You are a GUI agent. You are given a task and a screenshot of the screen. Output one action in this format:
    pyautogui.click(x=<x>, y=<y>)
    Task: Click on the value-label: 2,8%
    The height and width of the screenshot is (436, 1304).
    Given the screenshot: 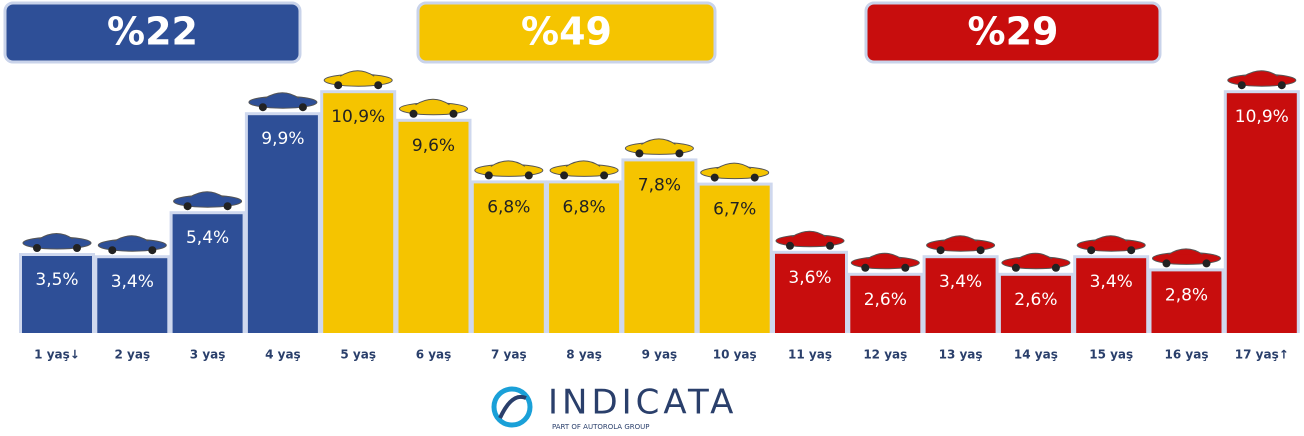 What is the action you would take?
    pyautogui.click(x=1186, y=295)
    